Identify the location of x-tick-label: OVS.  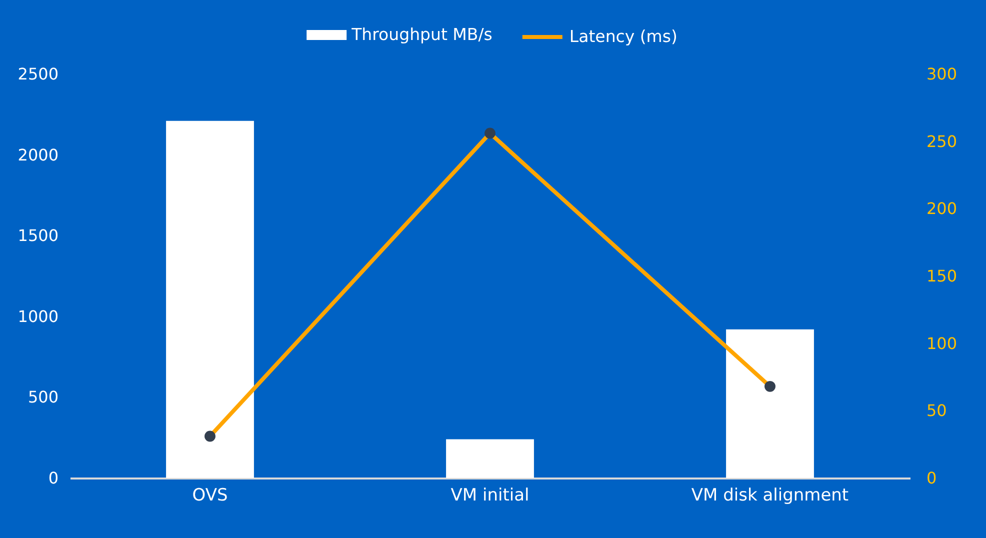
(210, 496).